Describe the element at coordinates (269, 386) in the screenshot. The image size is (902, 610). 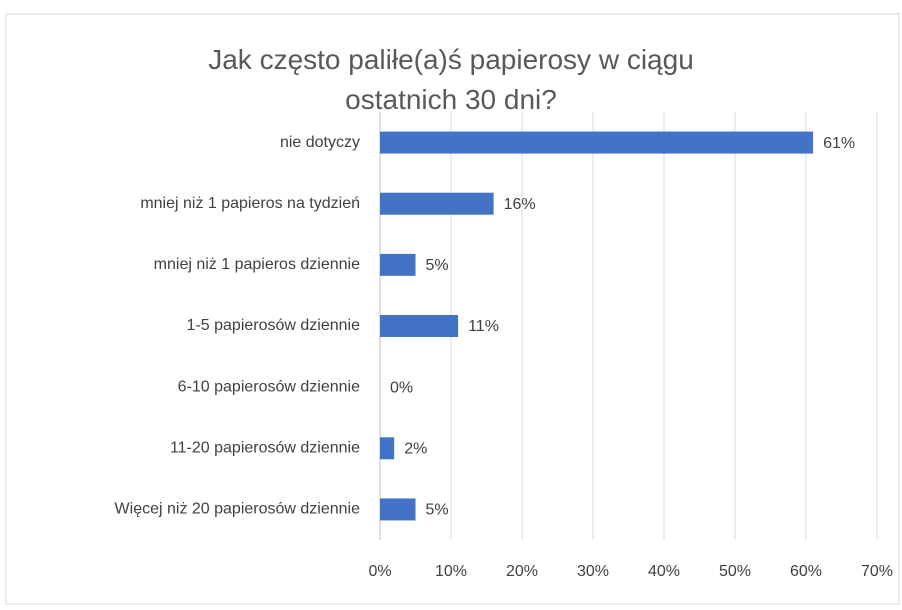
I see `y-tick-label: 6-10 papierosów dziennie` at that location.